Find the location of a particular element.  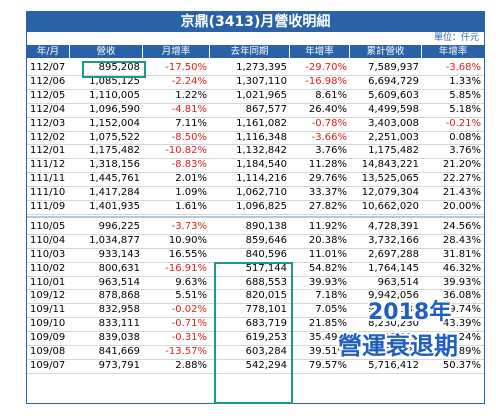

value-cell: -3.66% is located at coordinates (329, 137).